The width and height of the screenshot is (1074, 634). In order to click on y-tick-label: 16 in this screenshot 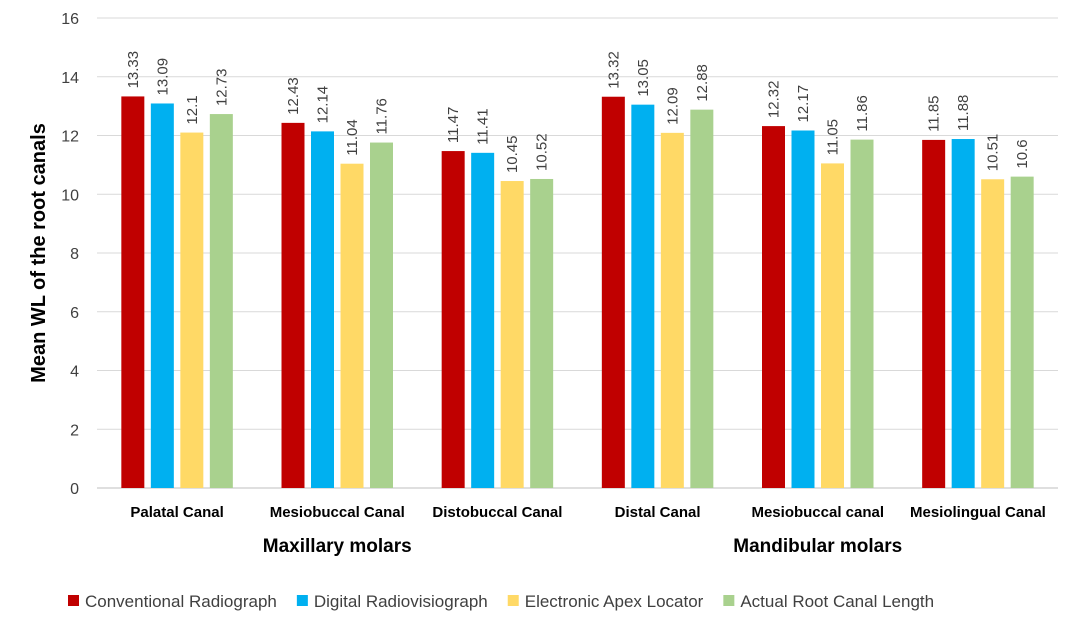, I will do `click(70, 19)`.